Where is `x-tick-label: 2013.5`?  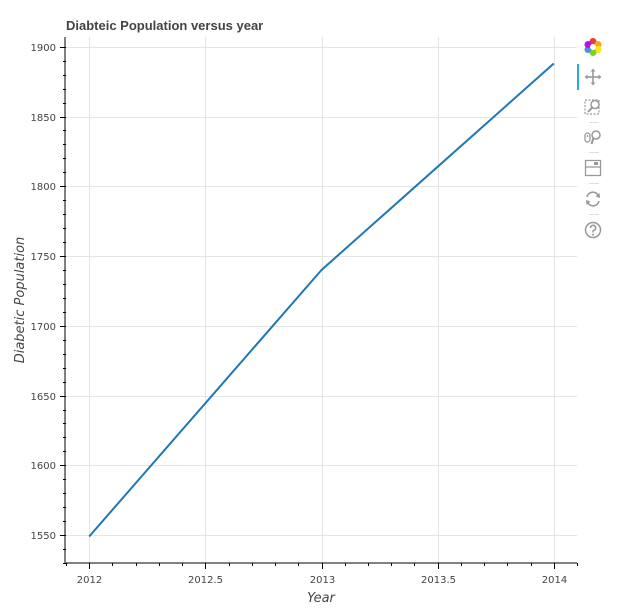 x-tick-label: 2013.5 is located at coordinates (438, 580).